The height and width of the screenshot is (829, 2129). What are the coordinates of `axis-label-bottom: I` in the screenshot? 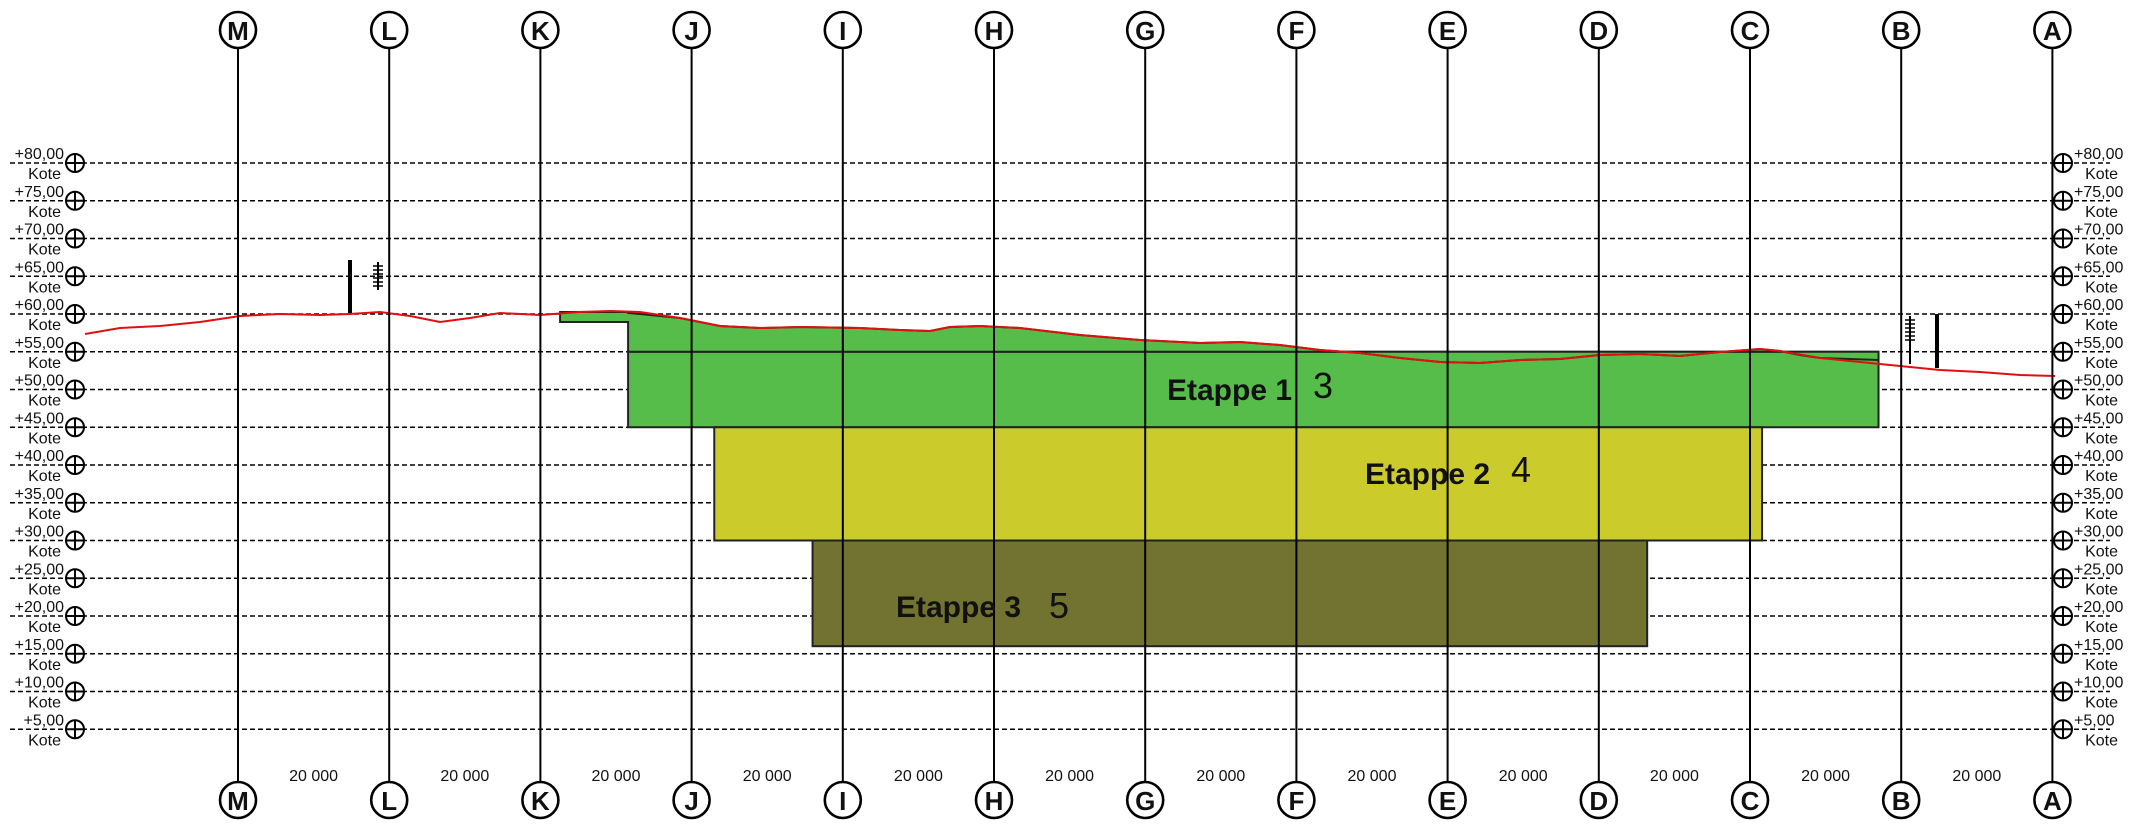 It's located at (842, 801).